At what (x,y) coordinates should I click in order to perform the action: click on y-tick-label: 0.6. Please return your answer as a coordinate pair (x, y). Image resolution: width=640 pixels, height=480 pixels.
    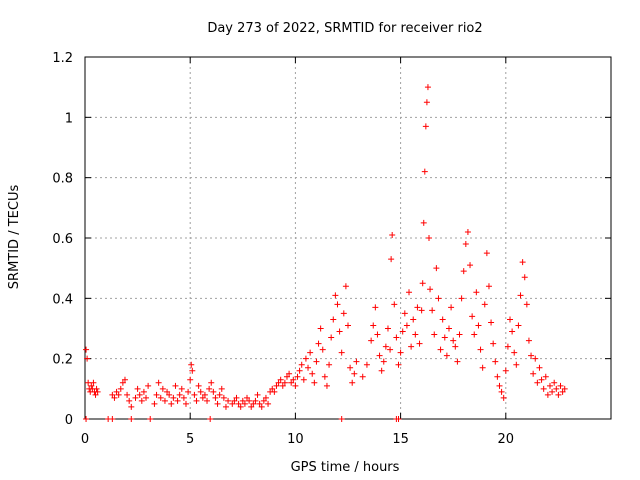
    Looking at the image, I should click on (62, 239).